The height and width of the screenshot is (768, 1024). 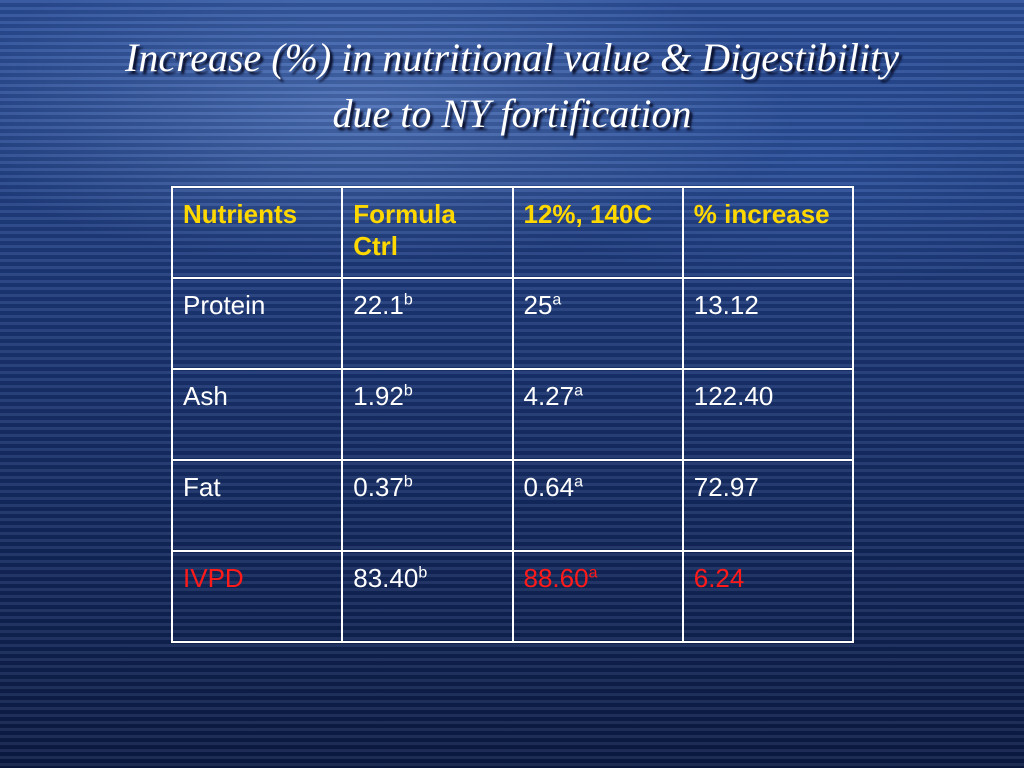 I want to click on treated-cell-highlighted: 88.60a, so click(x=597, y=596).